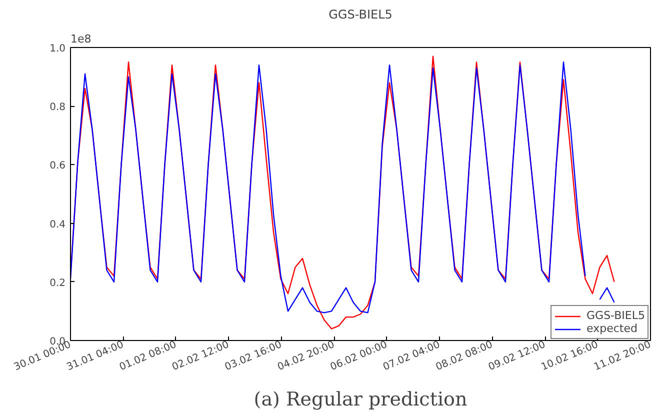 Image resolution: width=662 pixels, height=415 pixels. Describe the element at coordinates (58, 283) in the screenshot. I see `y-tick-label: 0.2` at that location.